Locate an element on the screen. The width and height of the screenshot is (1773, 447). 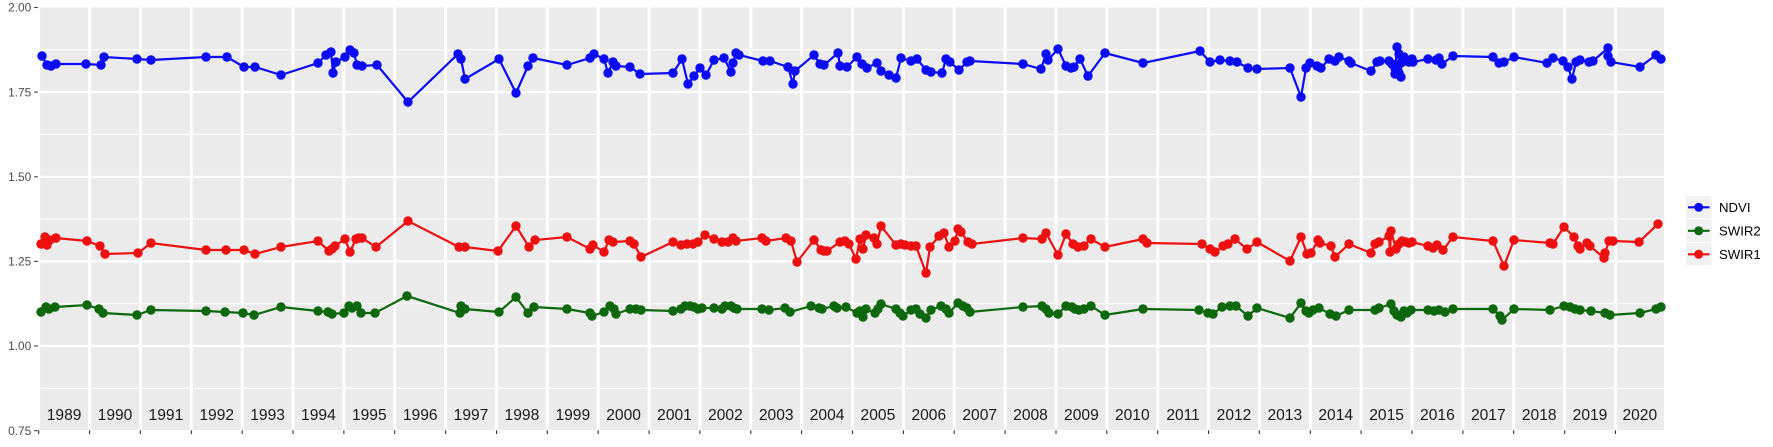
svg-text: 1993 is located at coordinates (267, 415).